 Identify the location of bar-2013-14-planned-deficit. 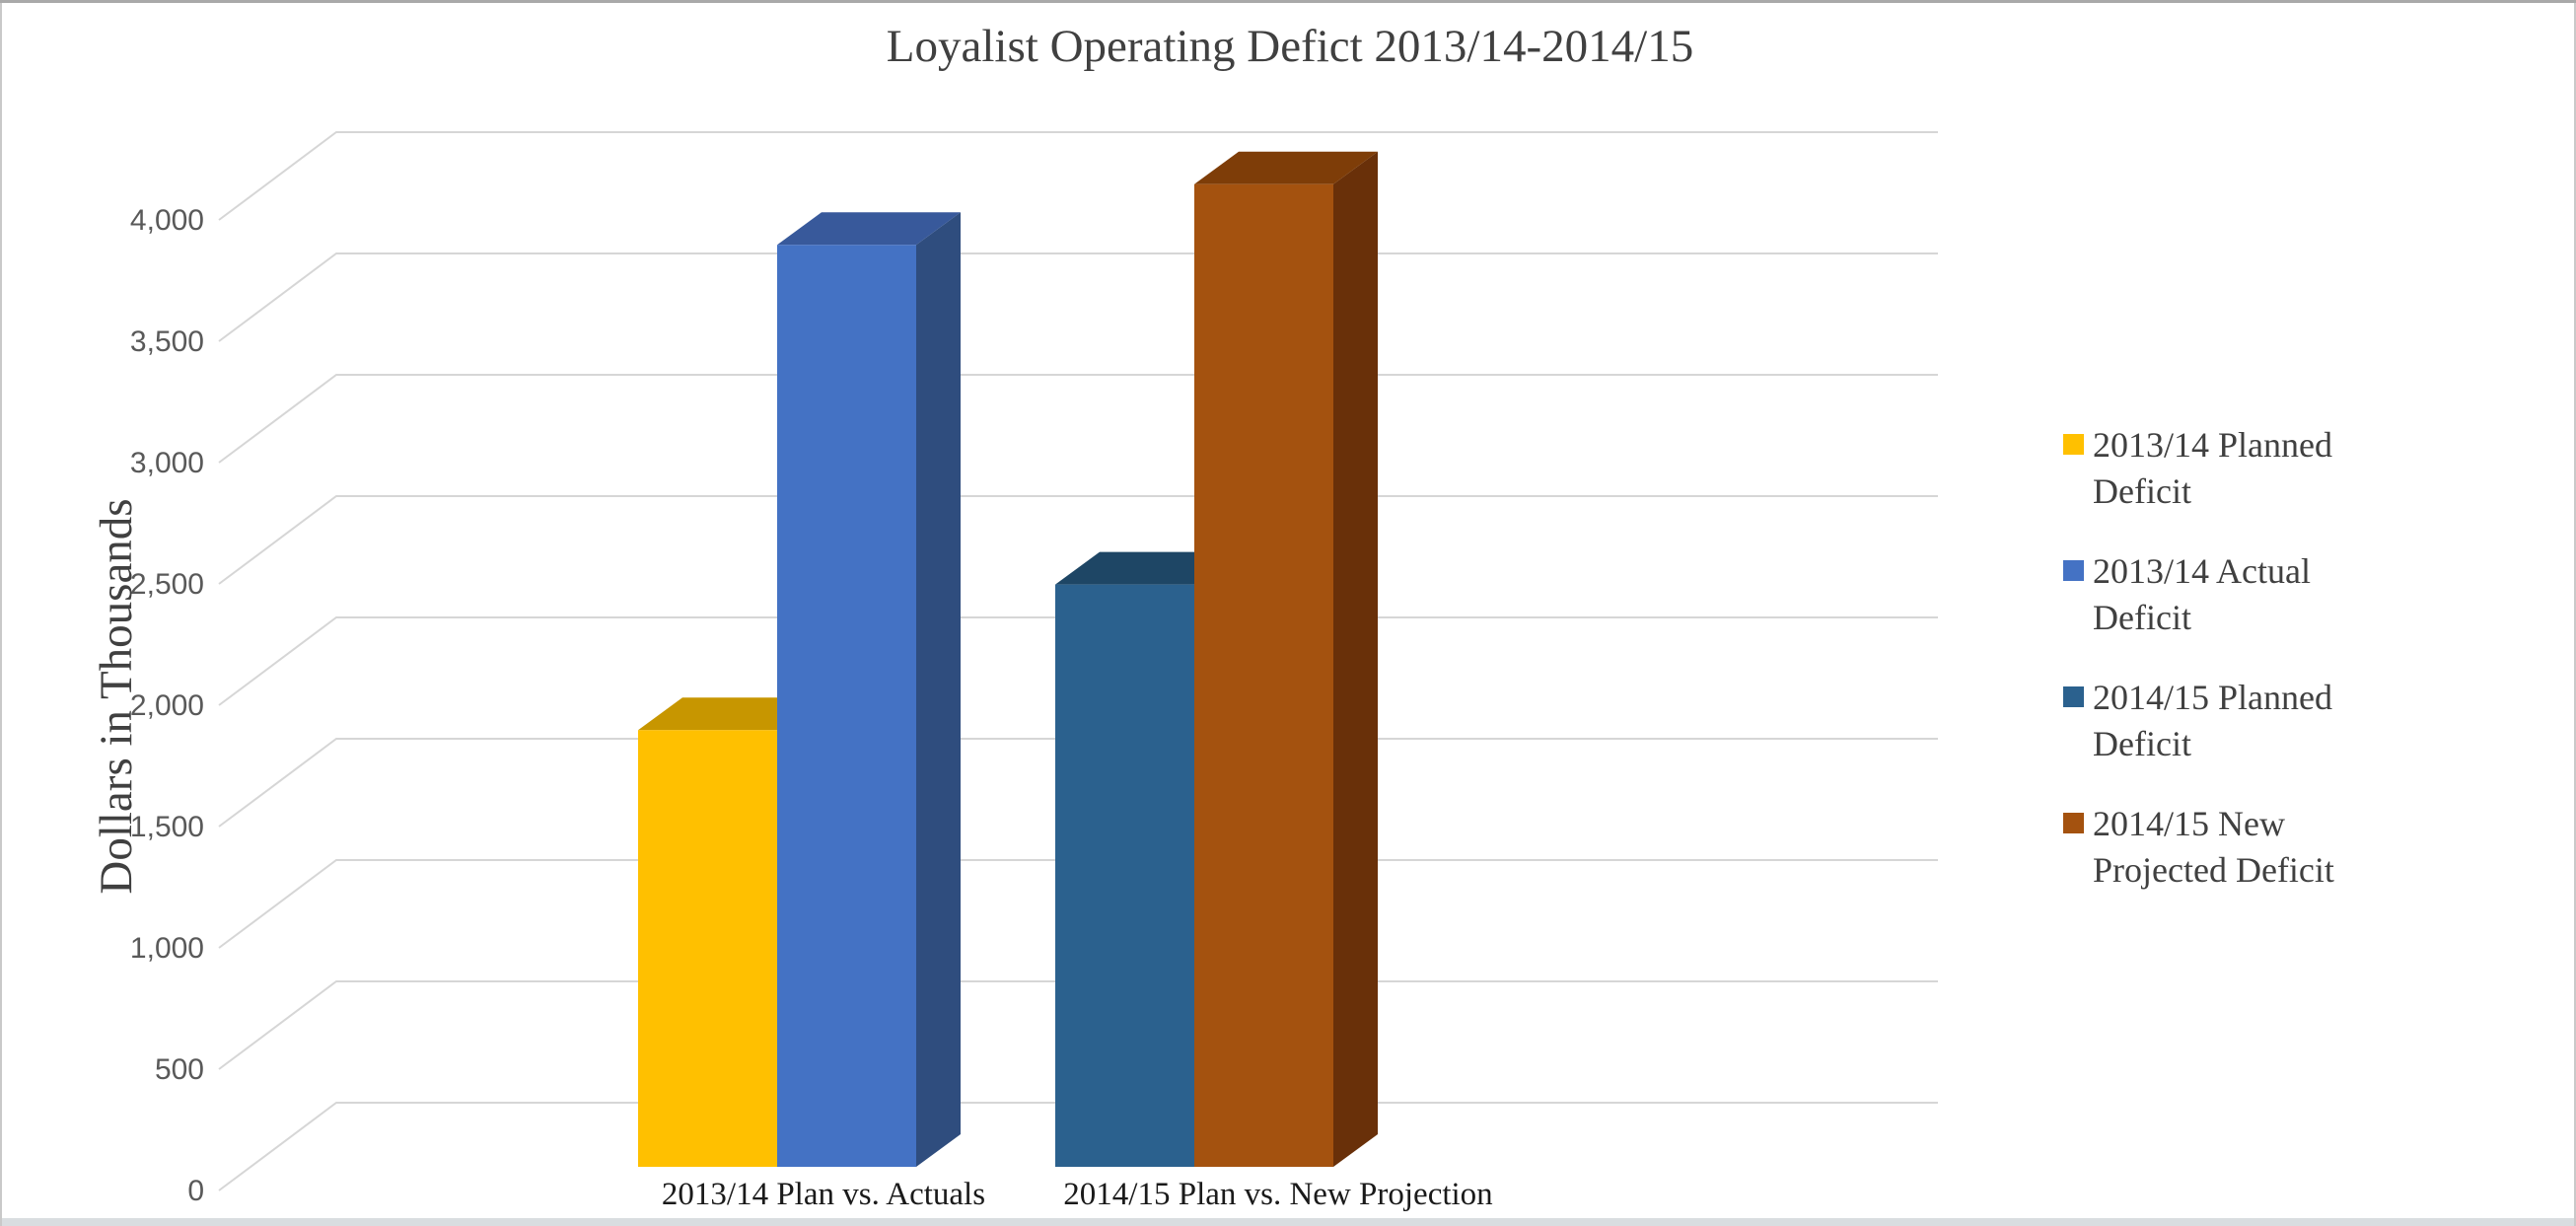
(708, 948).